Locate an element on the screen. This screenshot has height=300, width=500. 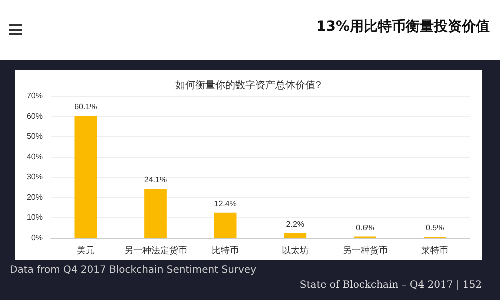
chart-title: 13%用比特币衡量投资价值 is located at coordinates (403, 27).